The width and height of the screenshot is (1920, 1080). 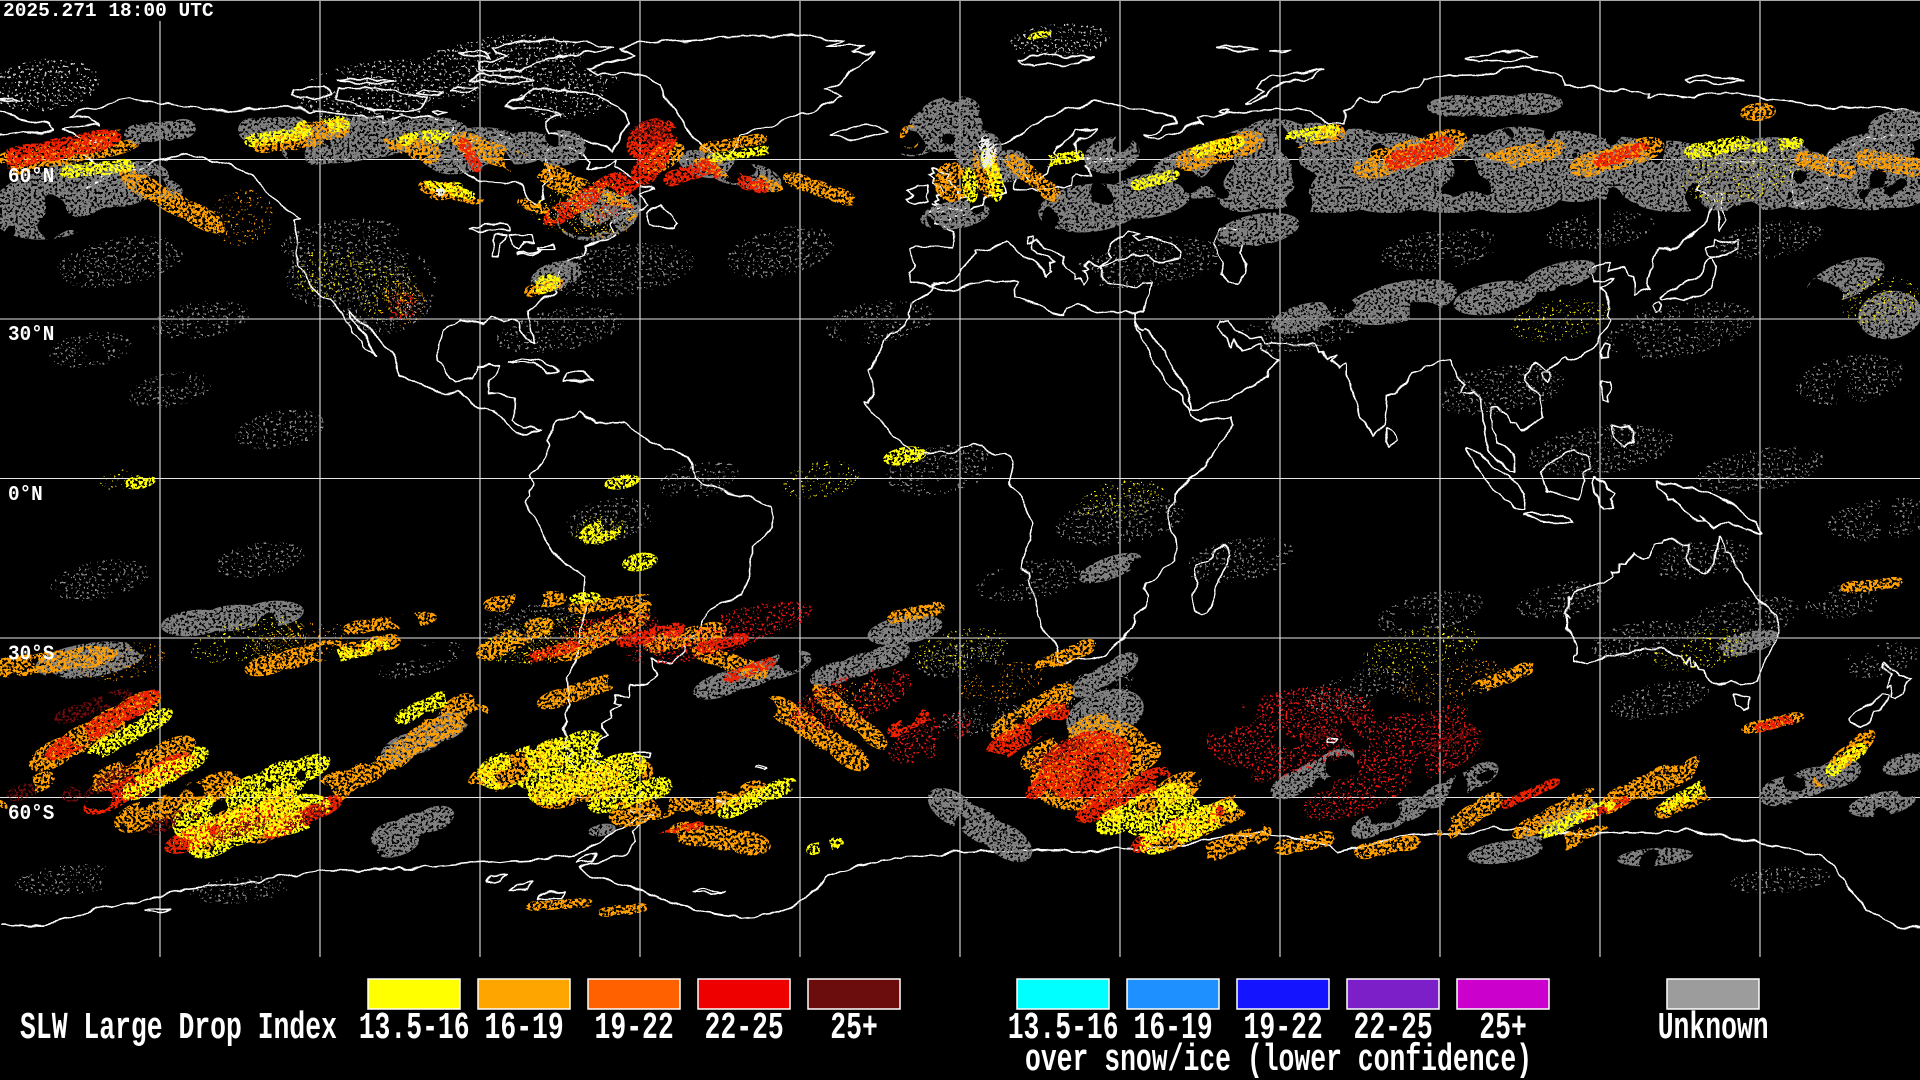 I want to click on svg-text: 30°S, so click(x=31, y=655).